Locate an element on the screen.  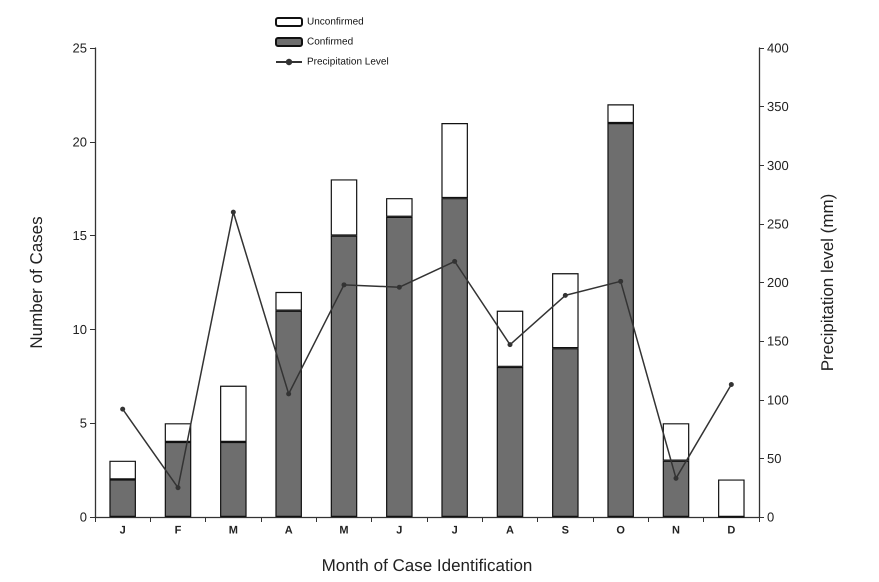
x-tick-label: N is located at coordinates (676, 530).